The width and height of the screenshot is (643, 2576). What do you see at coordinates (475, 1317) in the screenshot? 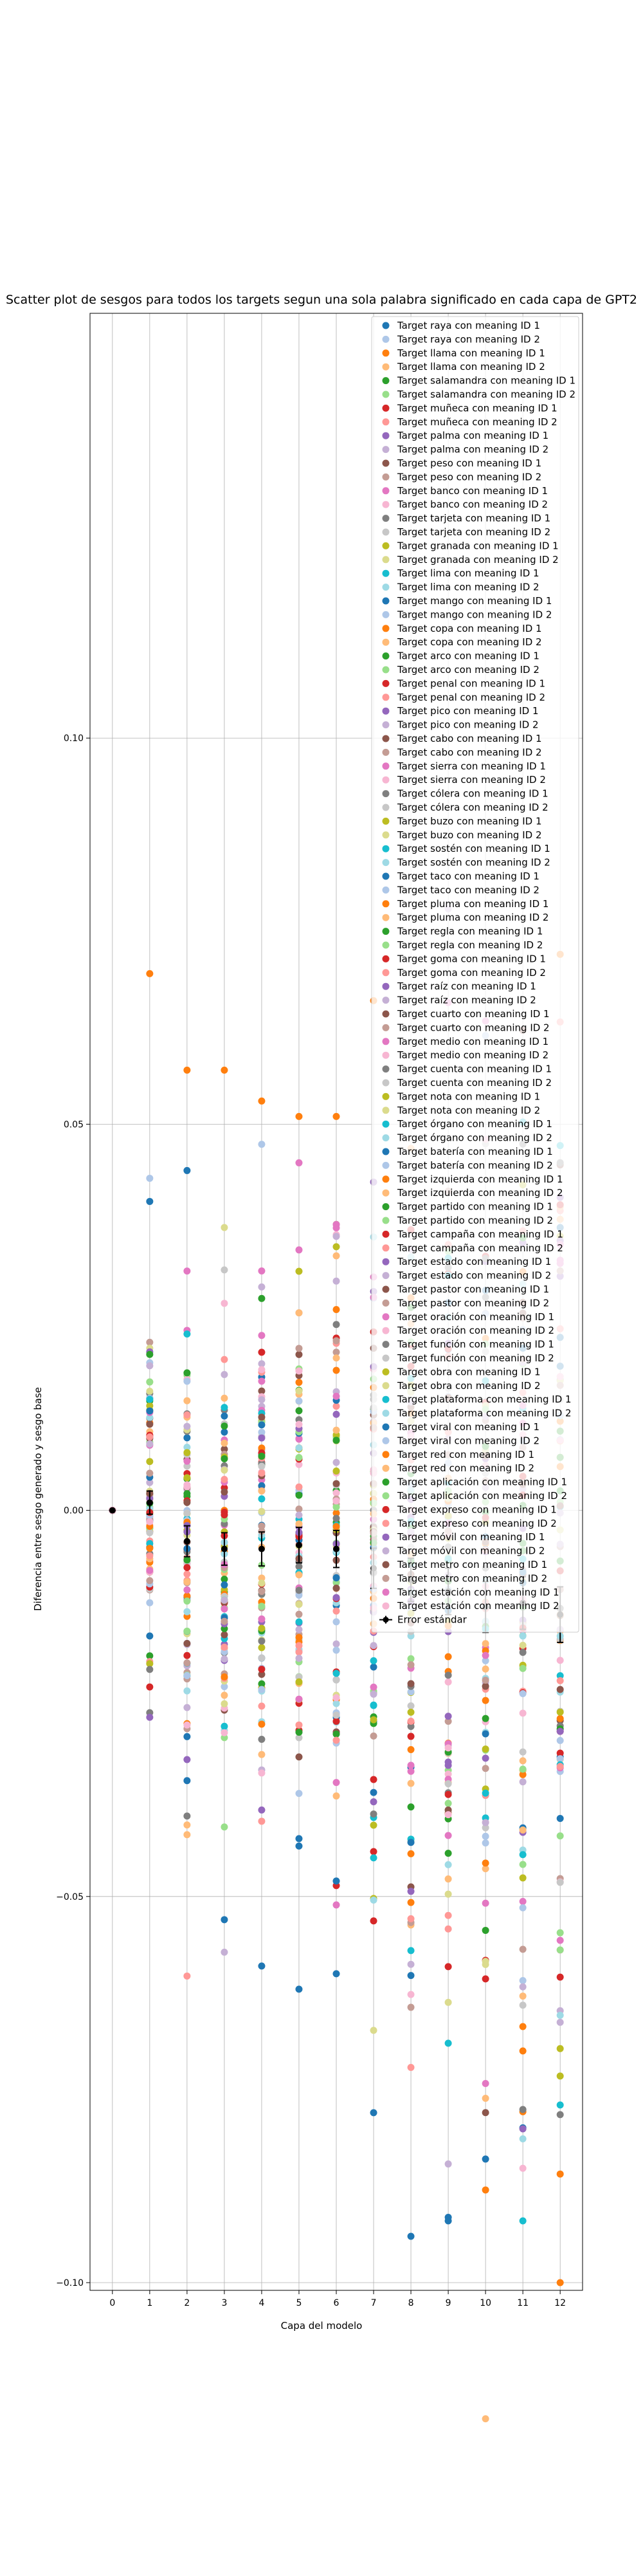
I see `legend-label: Target oración con meaning ID 1` at bounding box center [475, 1317].